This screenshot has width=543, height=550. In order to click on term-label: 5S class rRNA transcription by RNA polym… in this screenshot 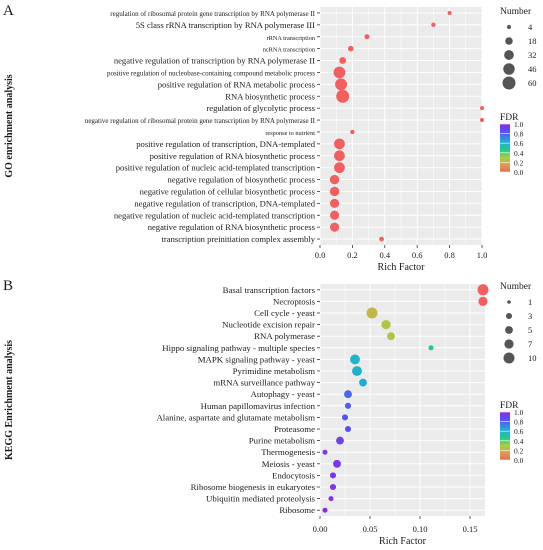, I will do `click(225, 25)`.